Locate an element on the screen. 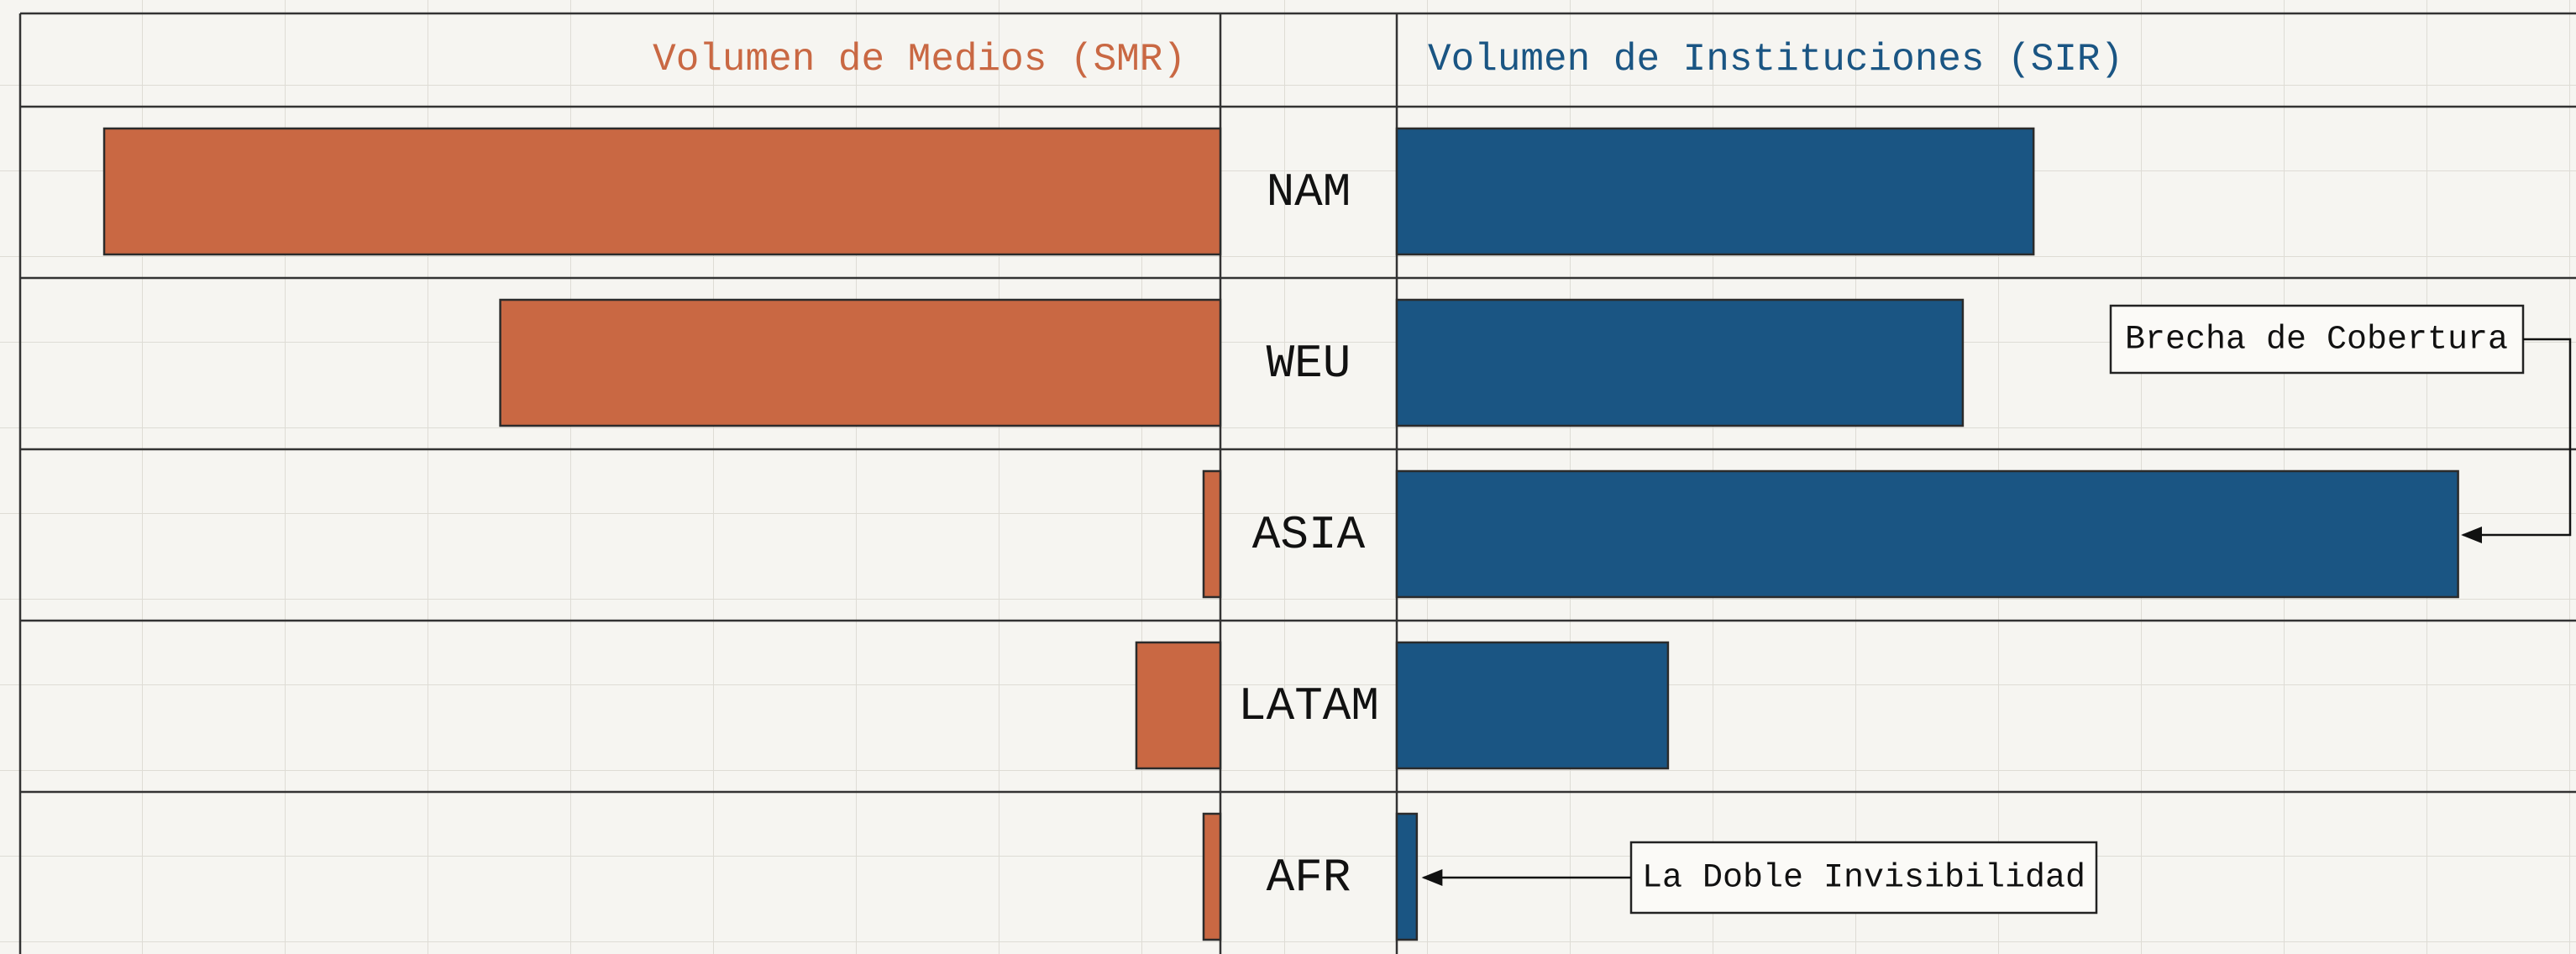 The image size is (2576, 954). category-label: AFR is located at coordinates (1309, 878).